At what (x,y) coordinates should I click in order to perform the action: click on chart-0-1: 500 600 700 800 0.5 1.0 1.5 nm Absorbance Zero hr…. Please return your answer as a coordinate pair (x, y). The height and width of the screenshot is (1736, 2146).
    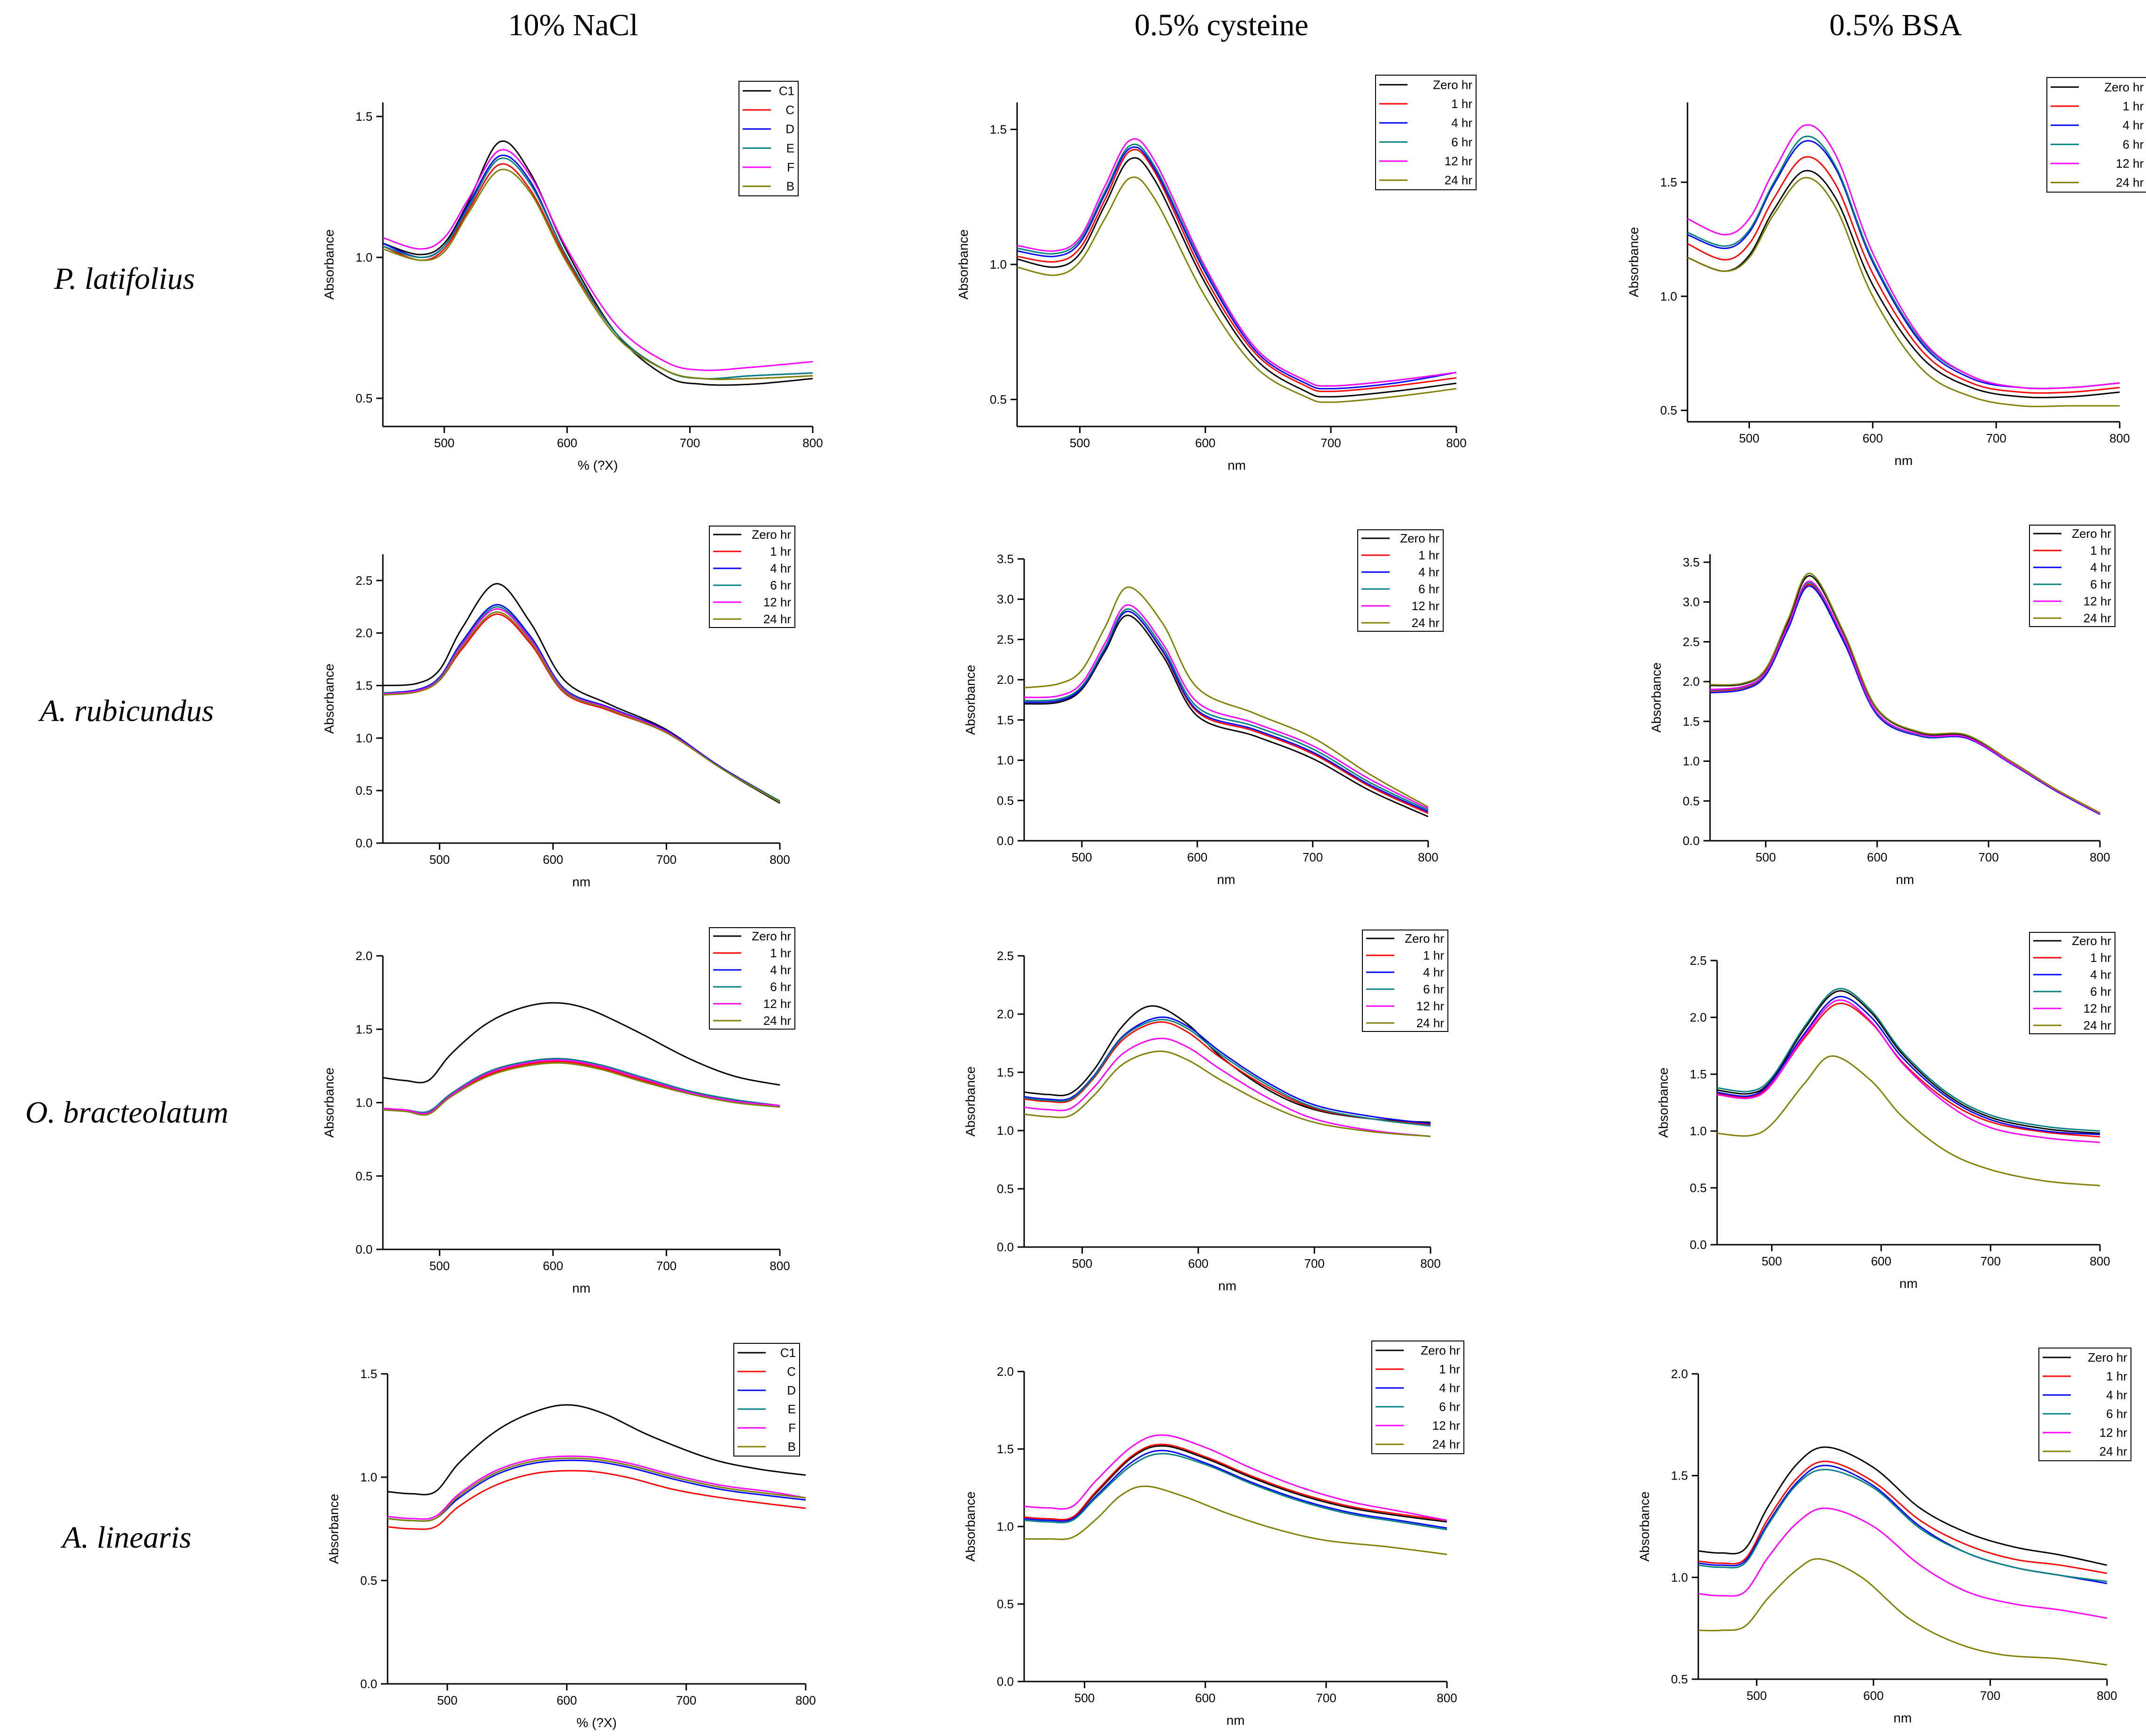
    Looking at the image, I should click on (1216, 274).